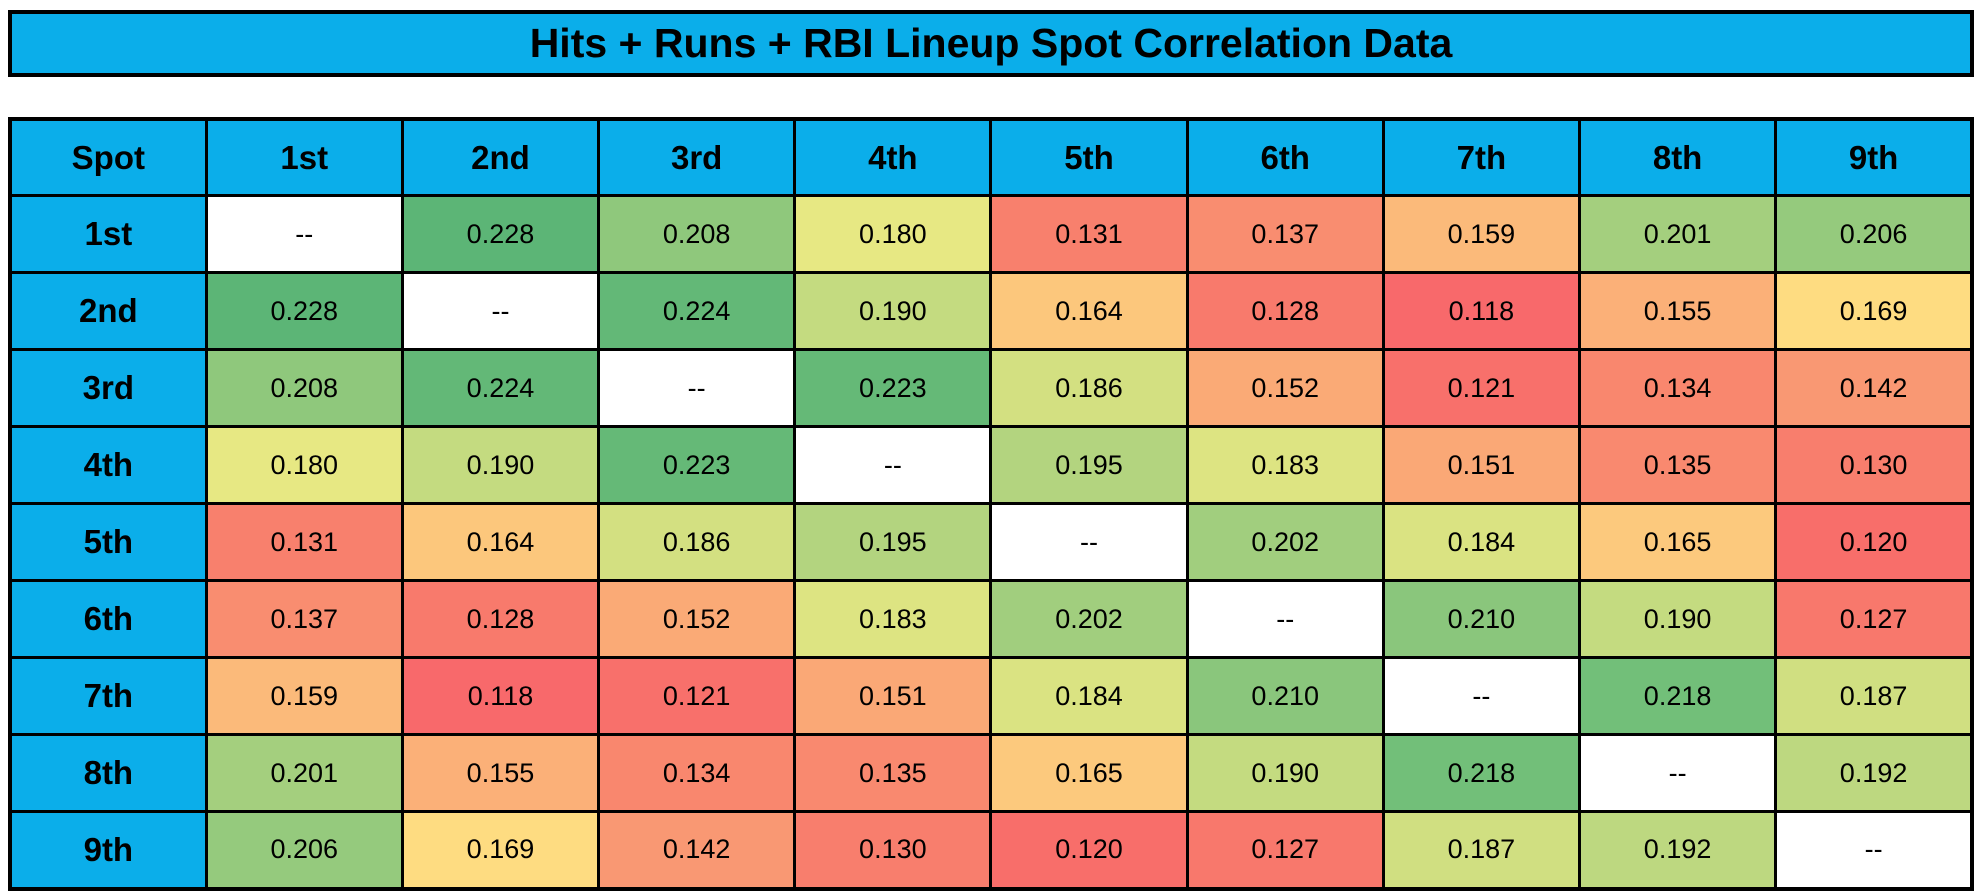 The image size is (1982, 891). Describe the element at coordinates (500, 696) in the screenshot. I see `cell-7th-2nd: 0.118` at that location.